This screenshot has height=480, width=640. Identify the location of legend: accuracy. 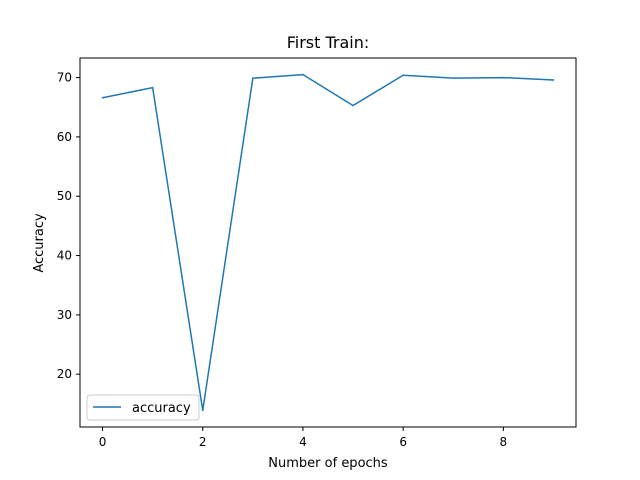
(143, 407).